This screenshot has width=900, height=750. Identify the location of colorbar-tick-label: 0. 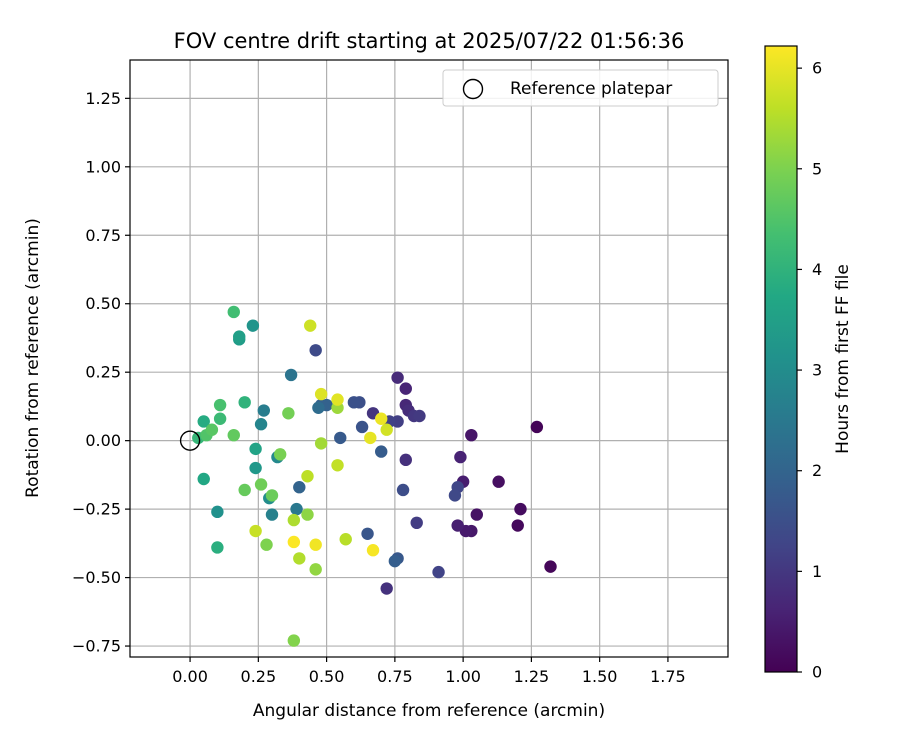
(817, 672).